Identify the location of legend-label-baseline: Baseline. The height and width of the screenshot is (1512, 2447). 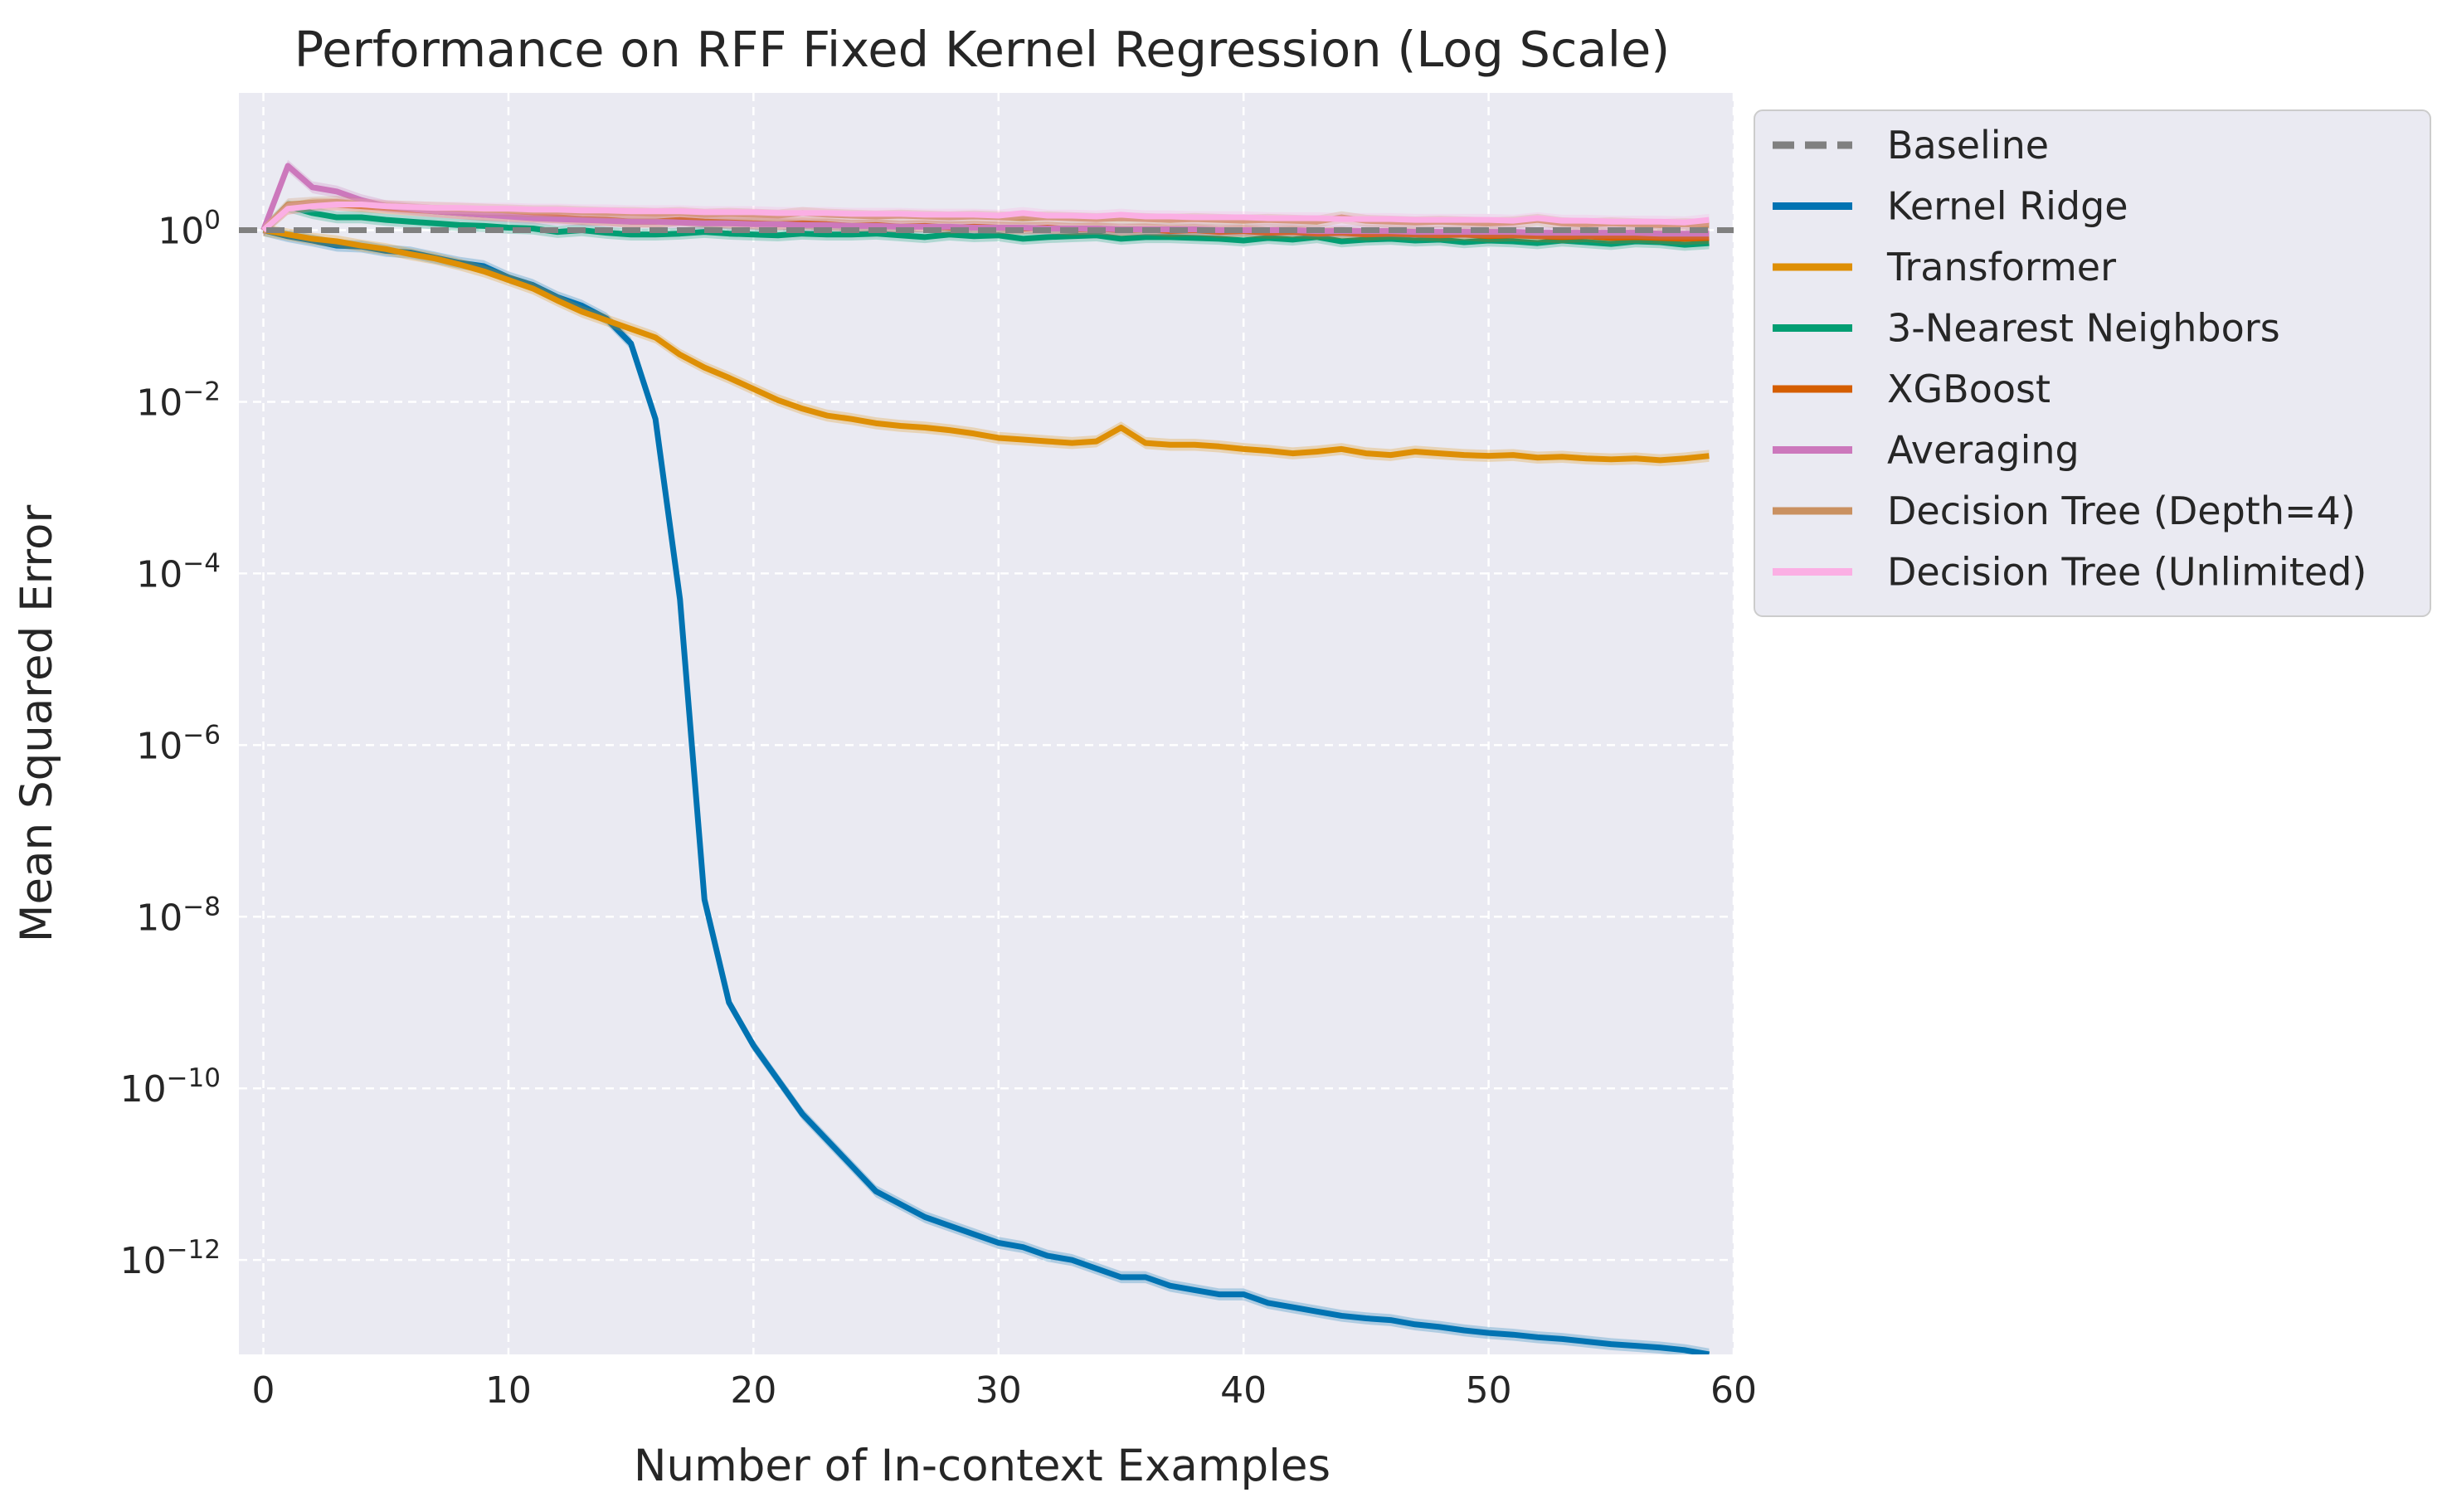
(1968, 145).